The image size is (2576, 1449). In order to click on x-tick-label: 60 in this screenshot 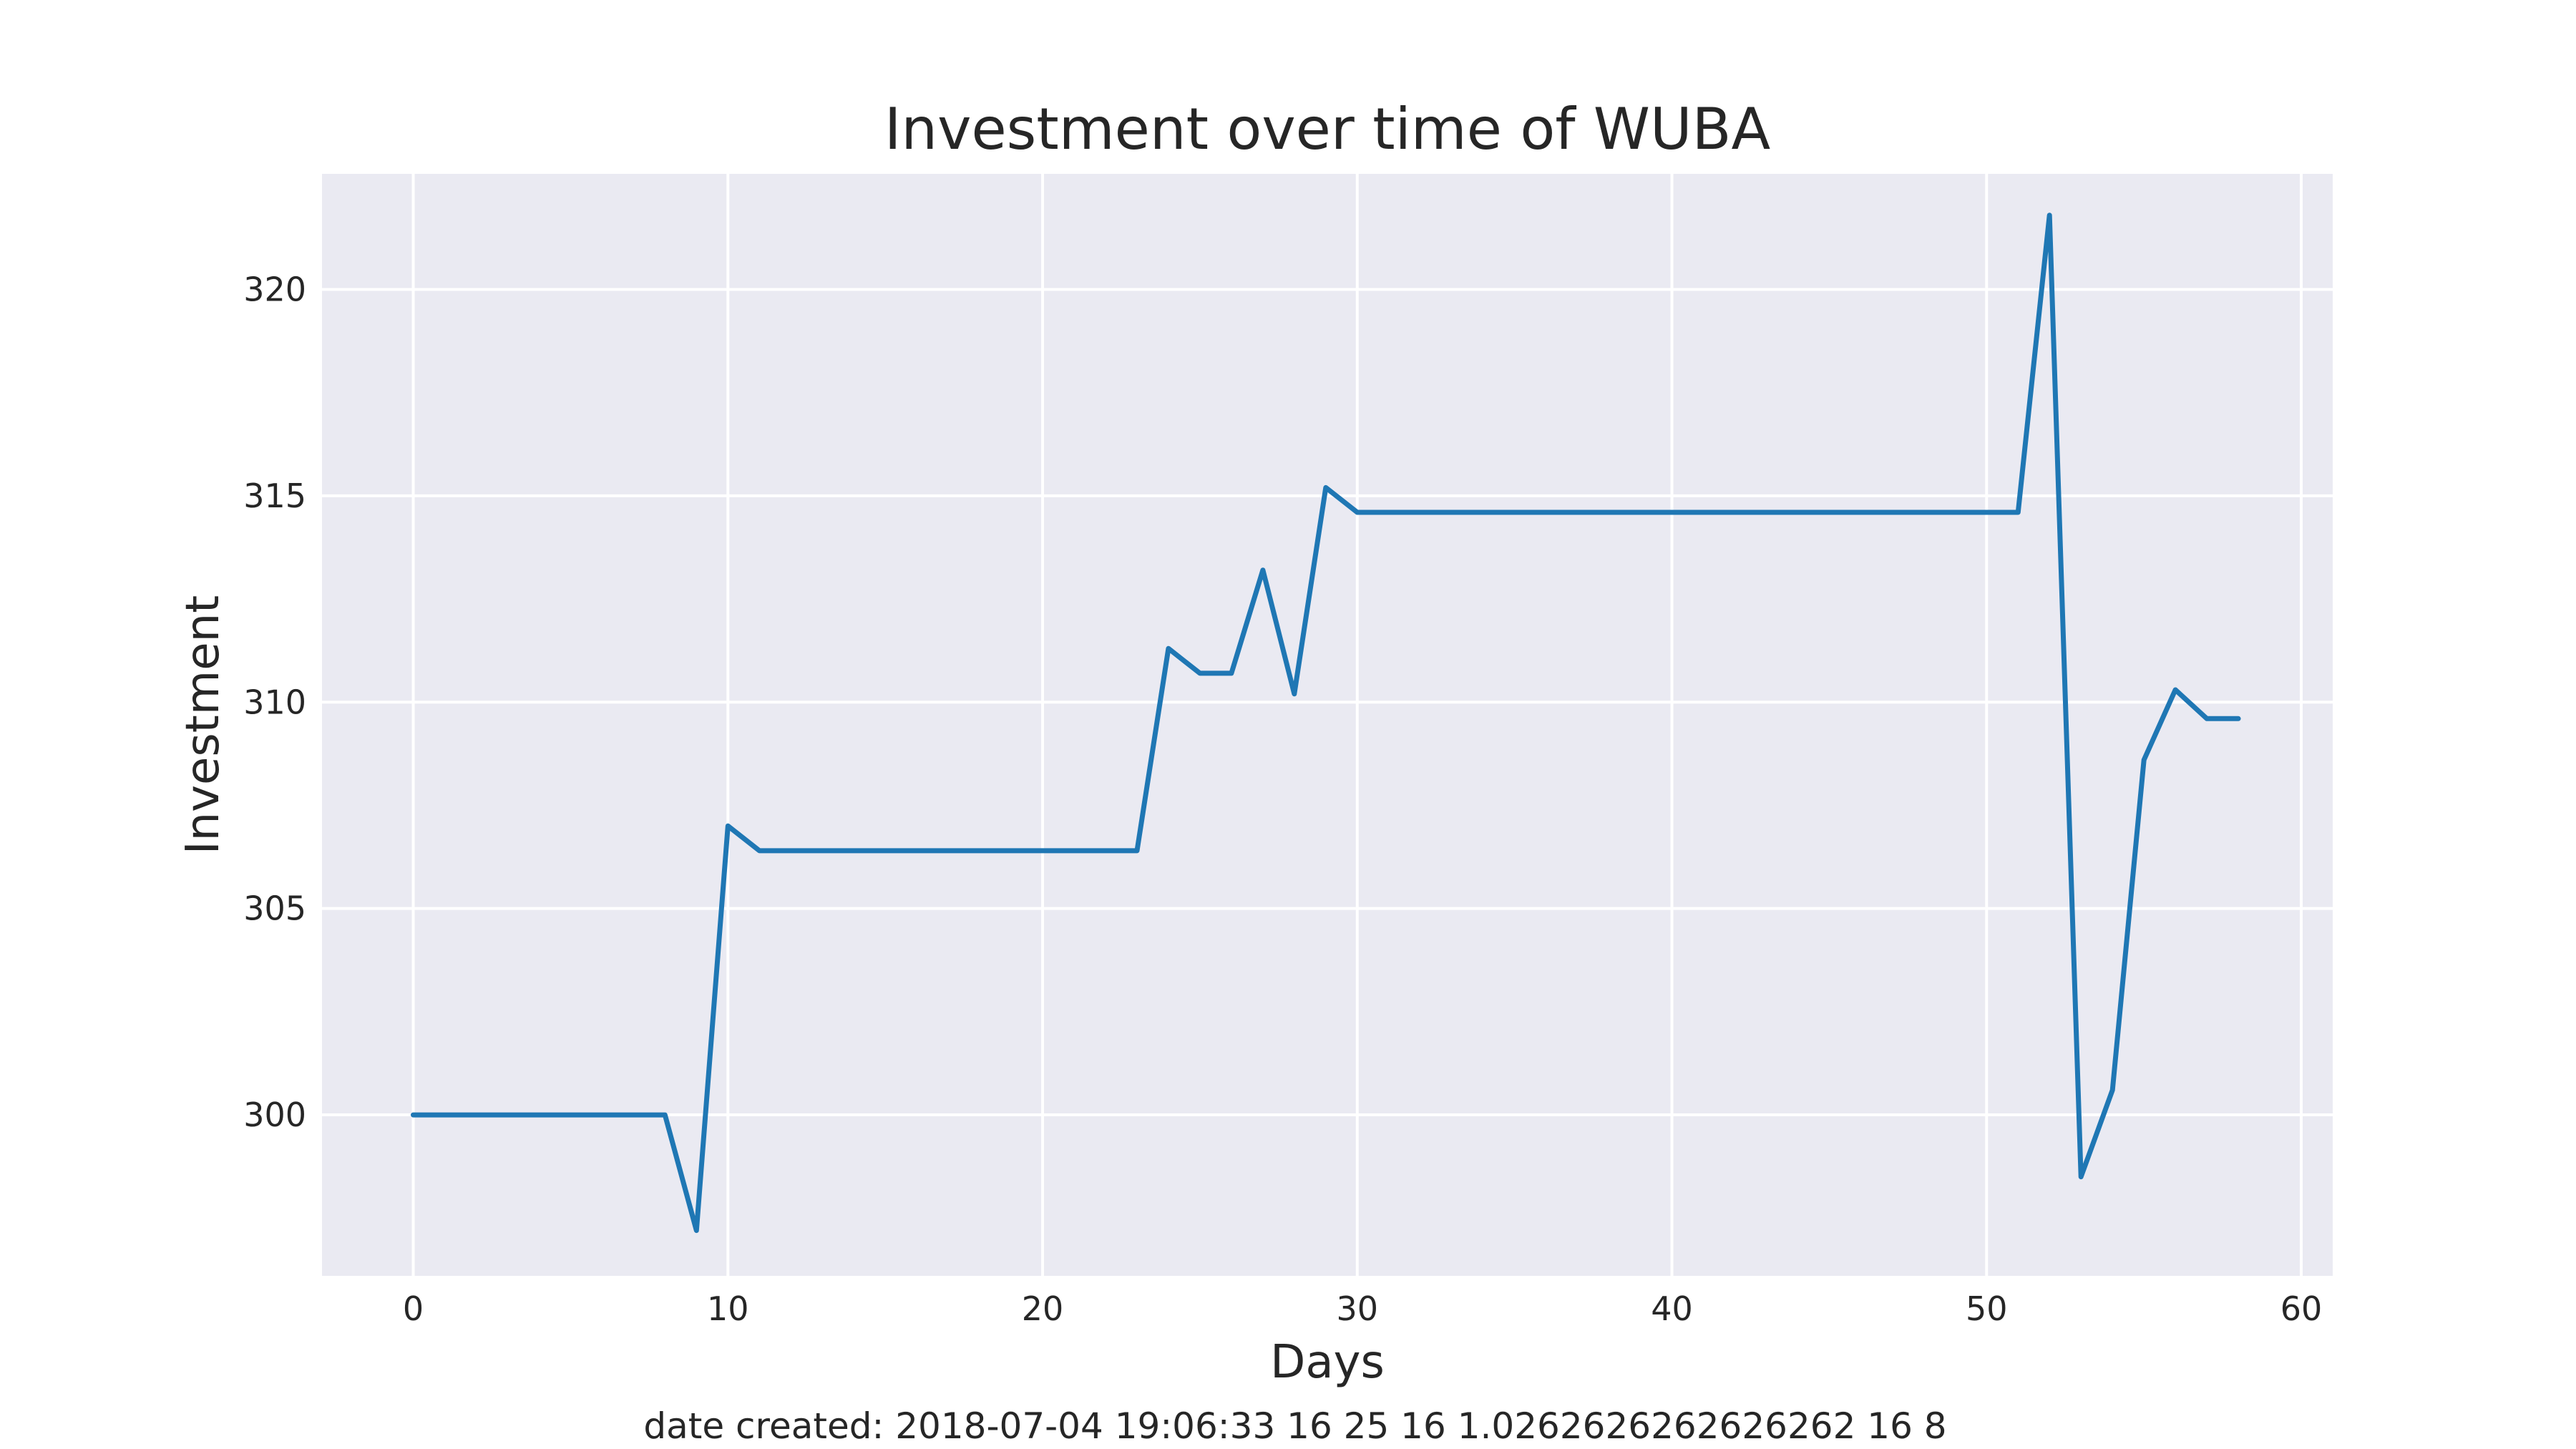, I will do `click(2301, 1308)`.